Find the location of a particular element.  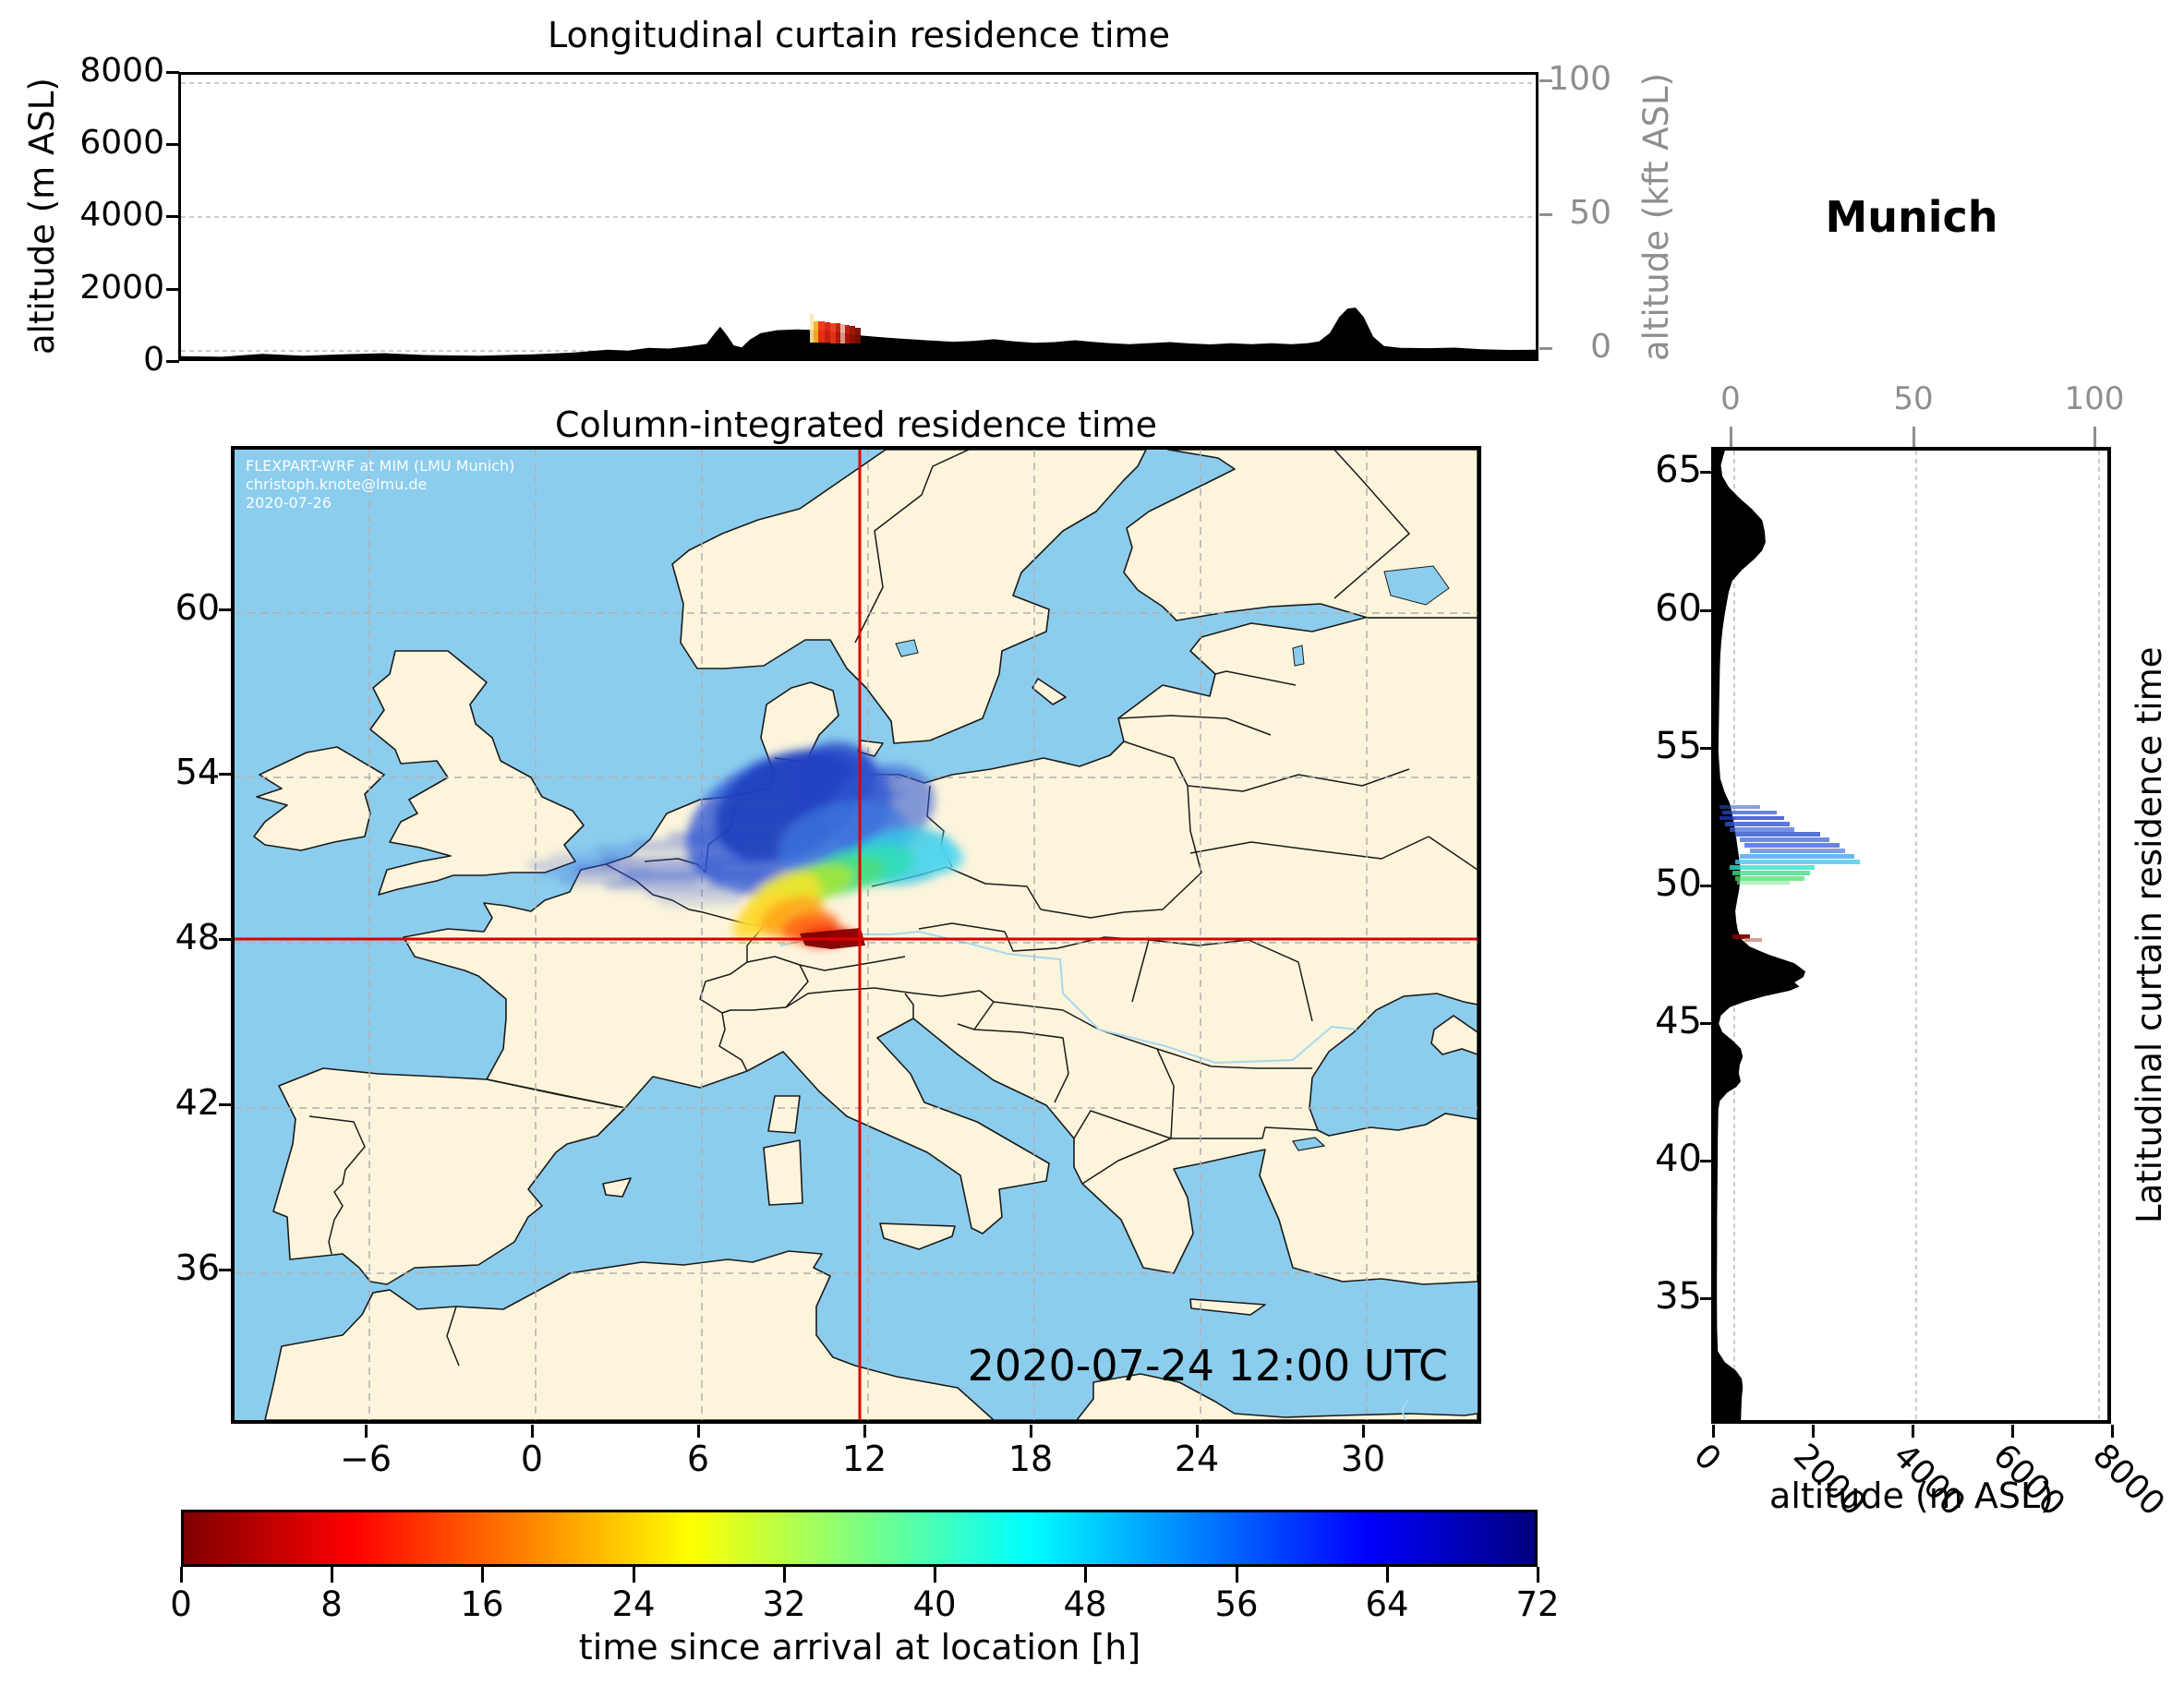

colorbar-tick: 48 is located at coordinates (1085, 1604).